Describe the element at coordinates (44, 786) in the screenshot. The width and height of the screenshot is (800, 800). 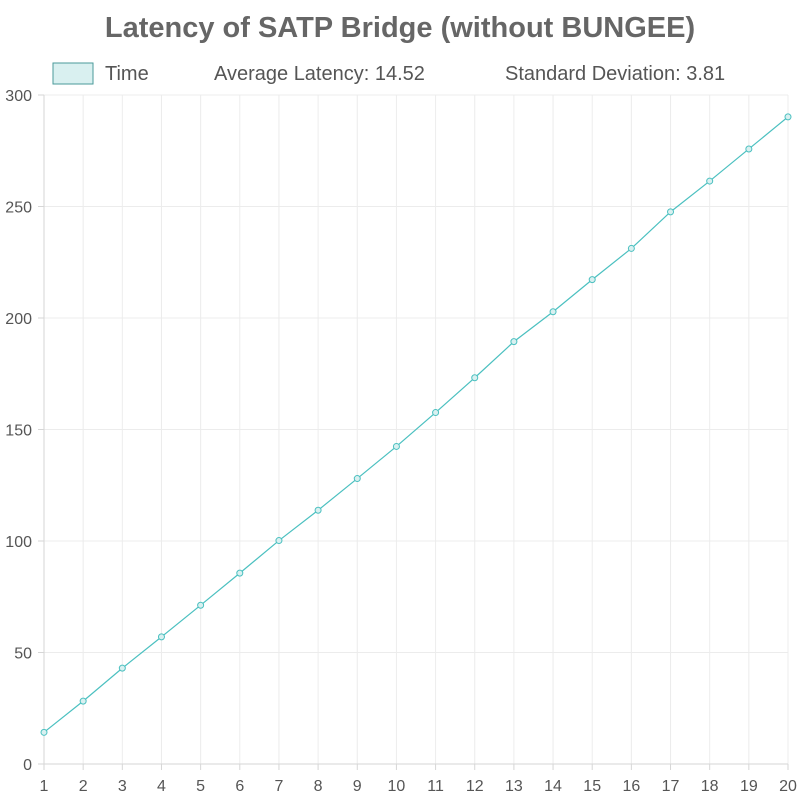
I see `x-tick-label: 1` at that location.